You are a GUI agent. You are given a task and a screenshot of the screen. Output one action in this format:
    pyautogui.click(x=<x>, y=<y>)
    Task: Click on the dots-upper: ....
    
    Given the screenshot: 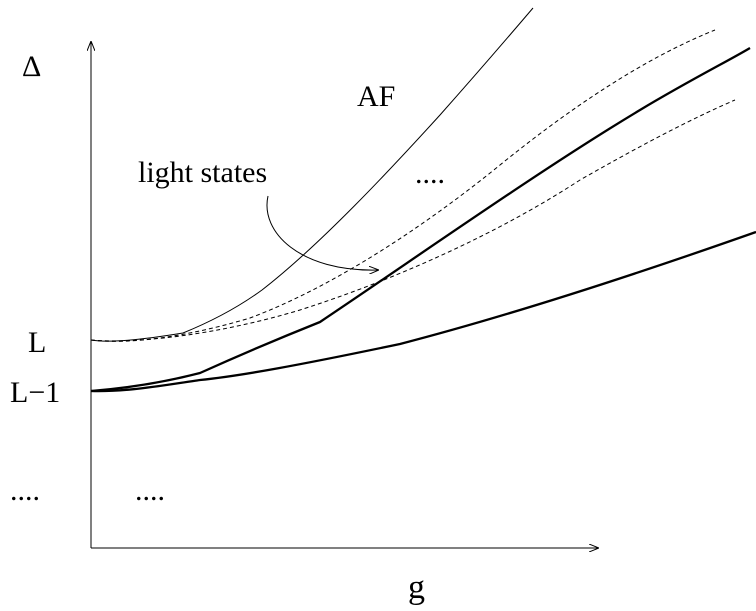 What is the action you would take?
    pyautogui.click(x=430, y=173)
    